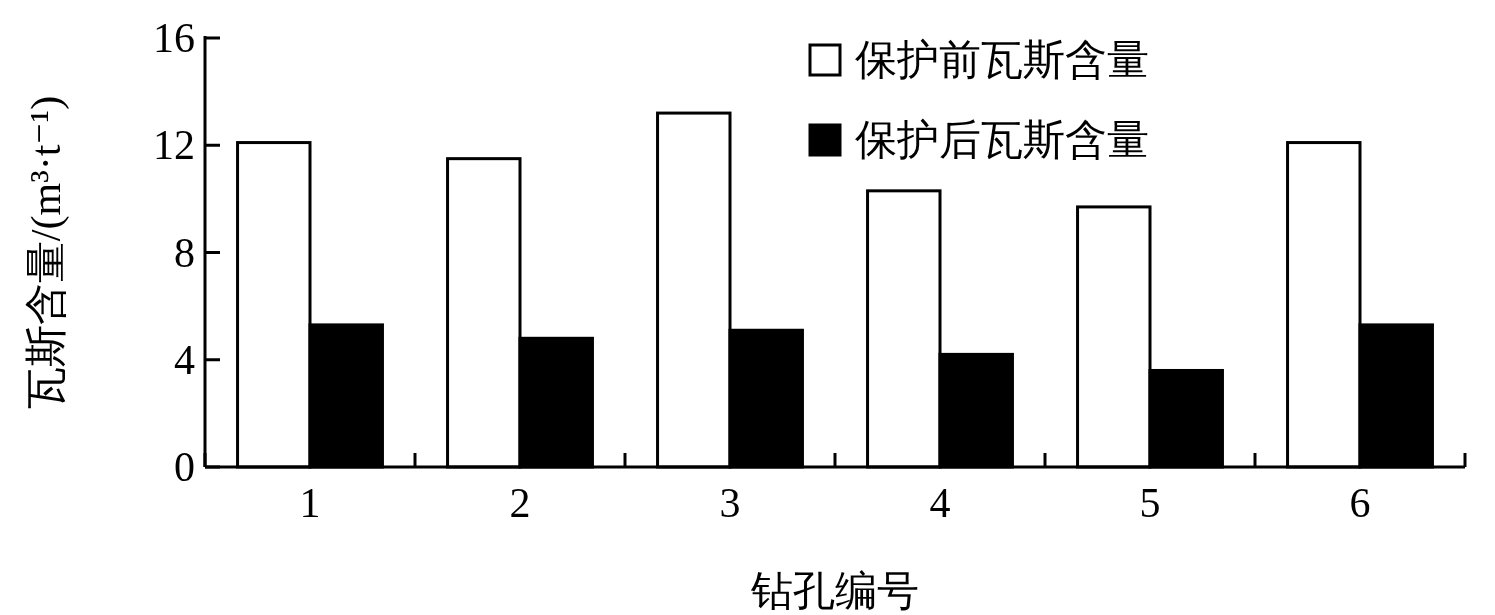  I want to click on x-tick-label: 3, so click(730, 503).